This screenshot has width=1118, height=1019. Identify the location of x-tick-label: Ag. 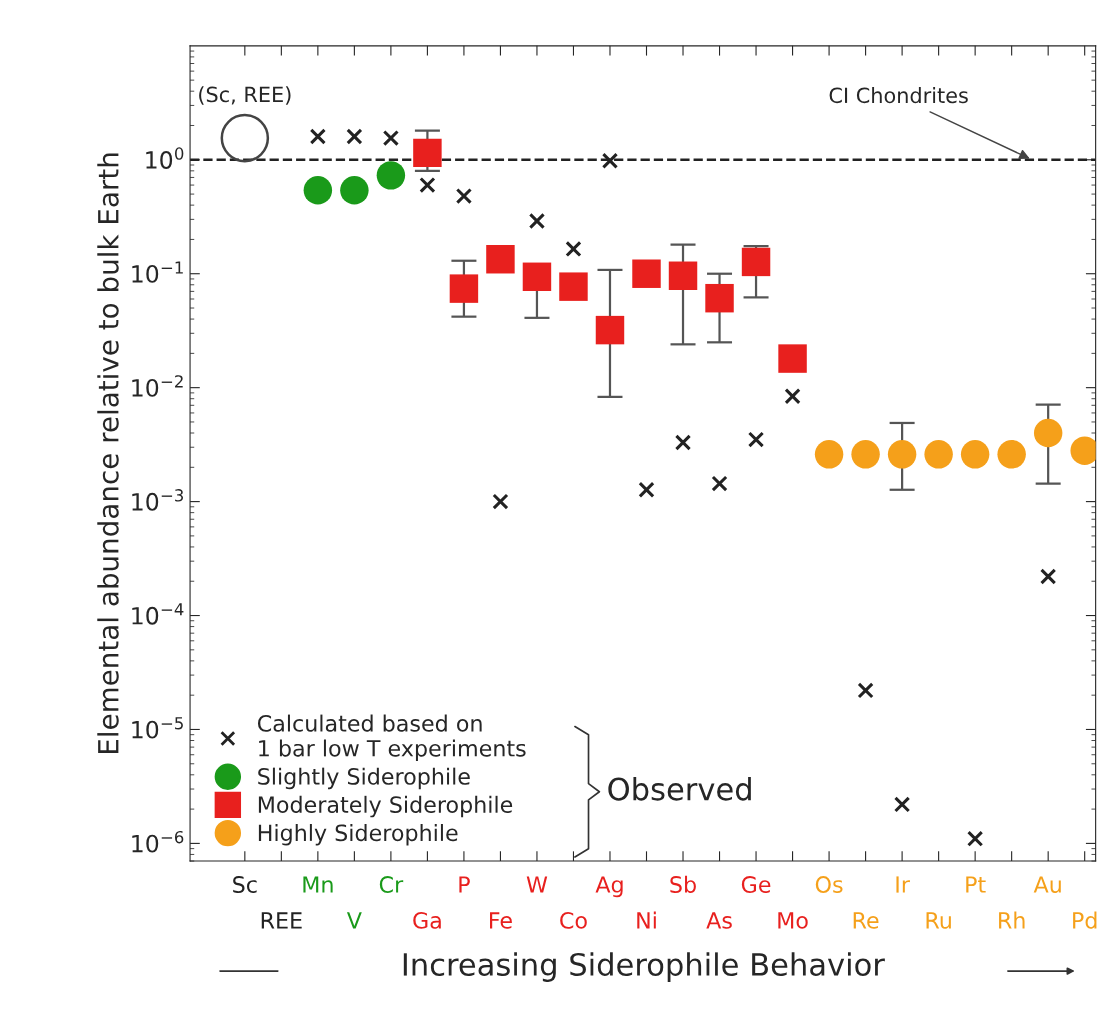
(609, 887).